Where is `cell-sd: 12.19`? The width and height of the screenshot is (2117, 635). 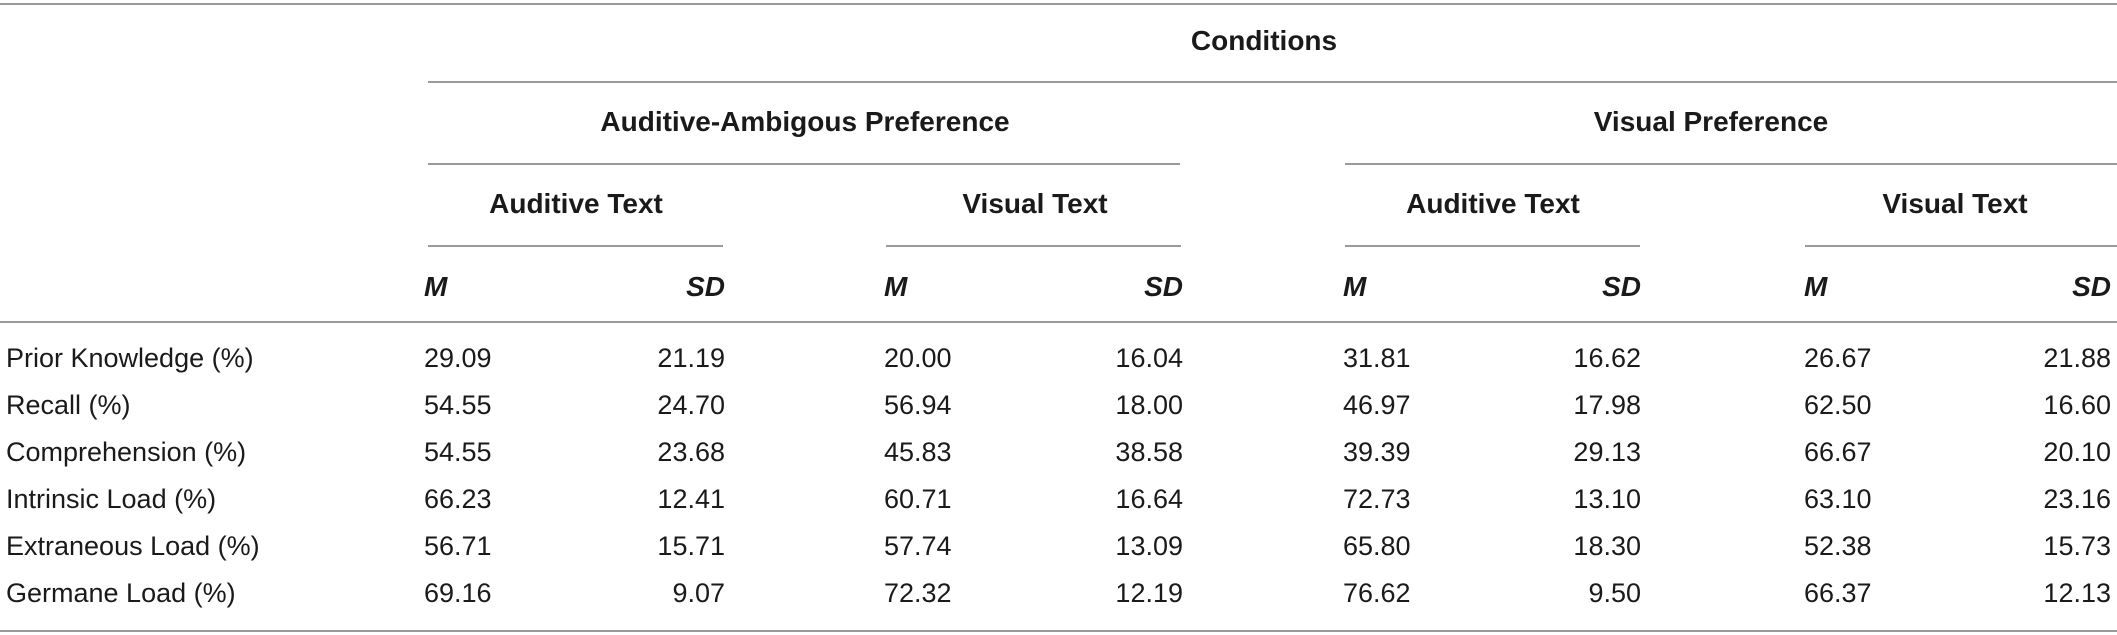
cell-sd: 12.19 is located at coordinates (1149, 593).